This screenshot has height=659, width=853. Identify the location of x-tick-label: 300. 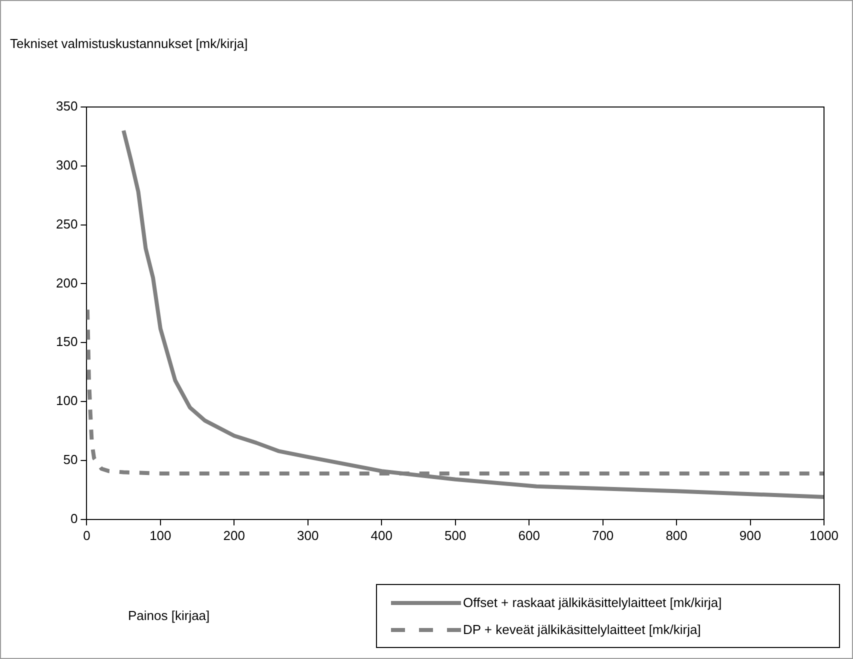
(308, 535).